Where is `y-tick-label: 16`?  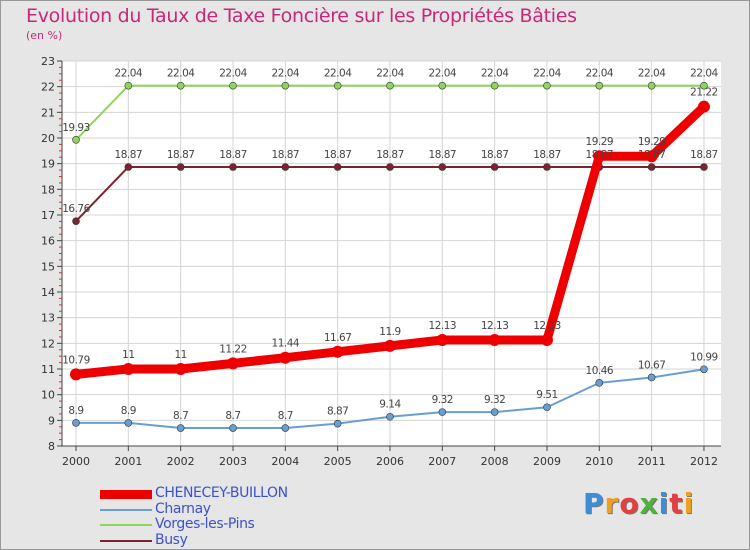
y-tick-label: 16 is located at coordinates (48, 241).